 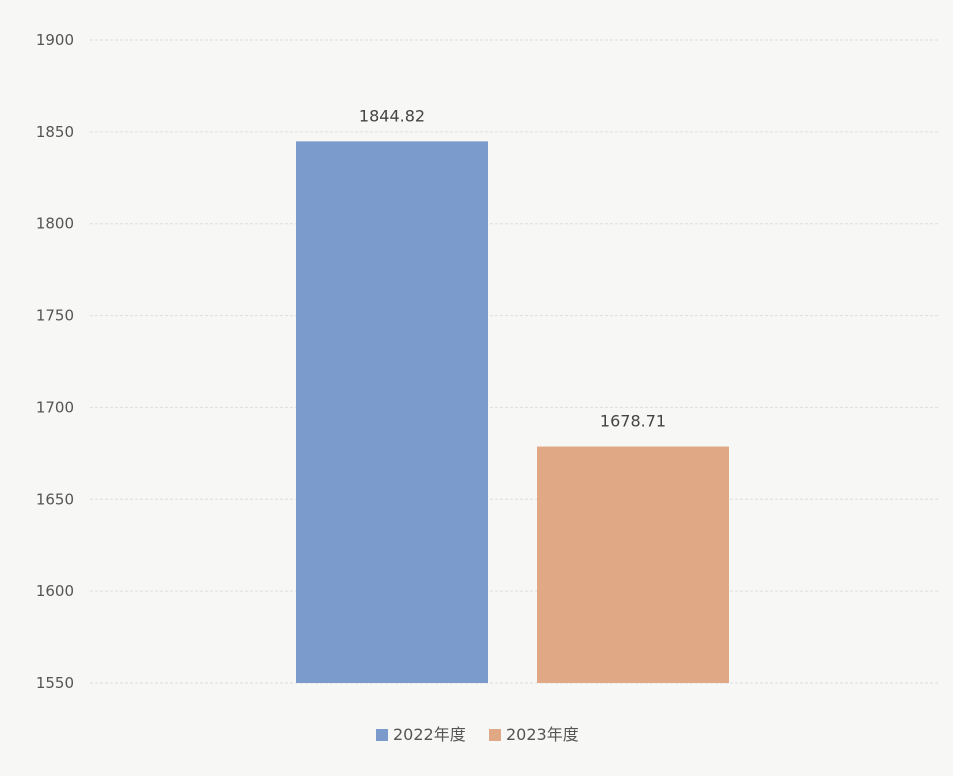 What do you see at coordinates (542, 734) in the screenshot?
I see `legend-label-2023年度: 2023年度` at bounding box center [542, 734].